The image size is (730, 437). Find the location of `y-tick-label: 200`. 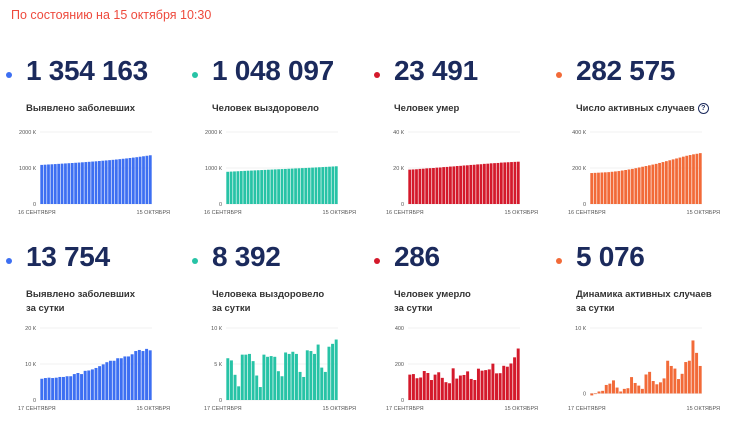

y-tick-label: 200 is located at coordinates (399, 365).